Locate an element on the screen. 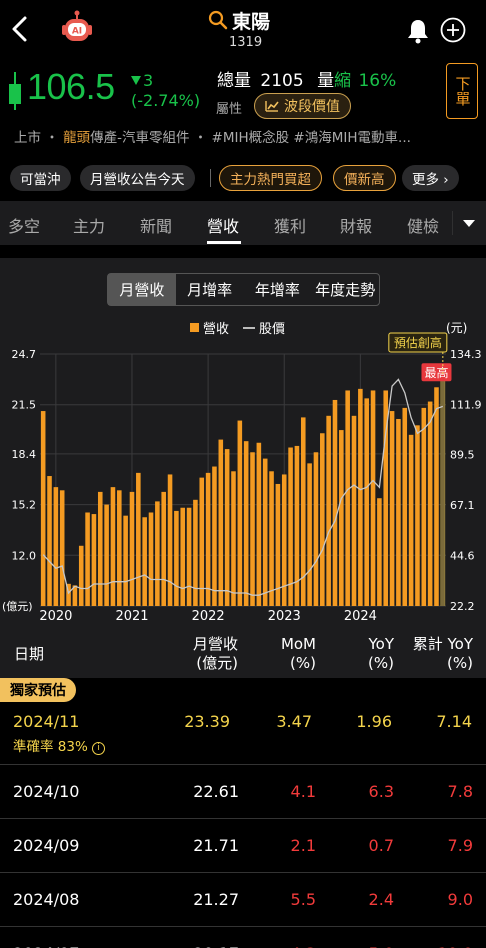 The width and height of the screenshot is (486, 948). chip-main-force-buy: 主力熱門買超 is located at coordinates (270, 178).